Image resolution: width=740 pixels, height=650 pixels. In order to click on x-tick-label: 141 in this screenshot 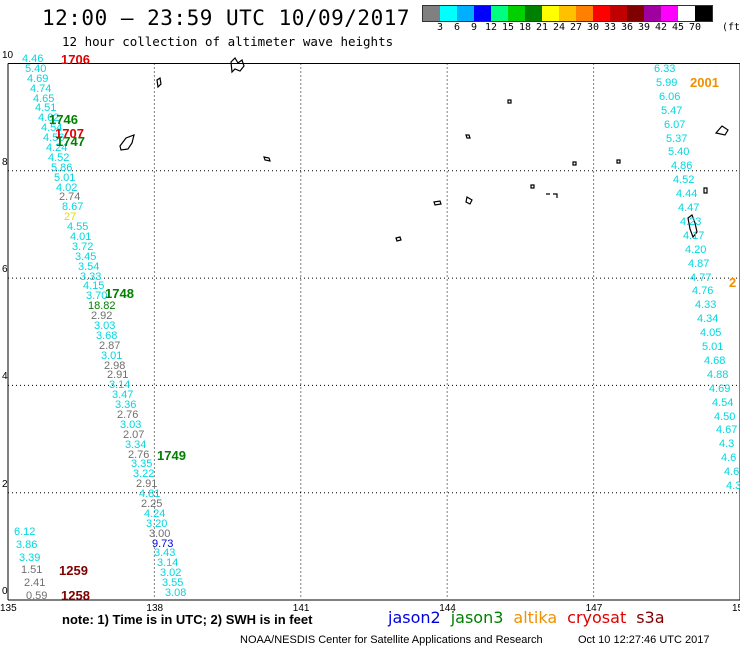, I will do `click(301, 608)`.